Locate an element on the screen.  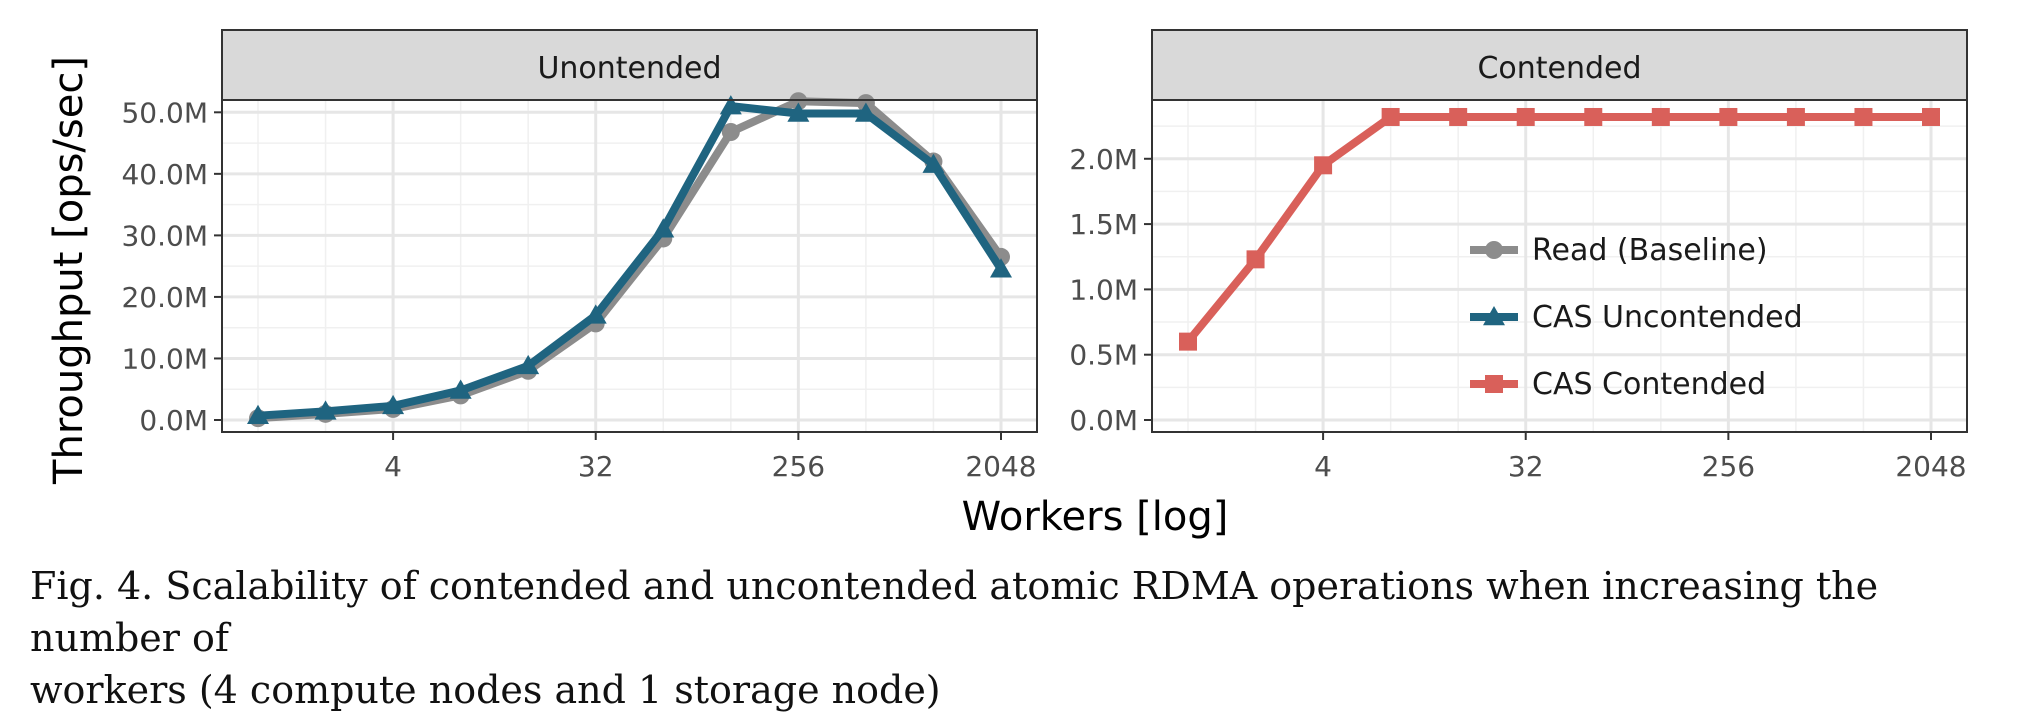
series-cas-contended is located at coordinates (1559, 229).